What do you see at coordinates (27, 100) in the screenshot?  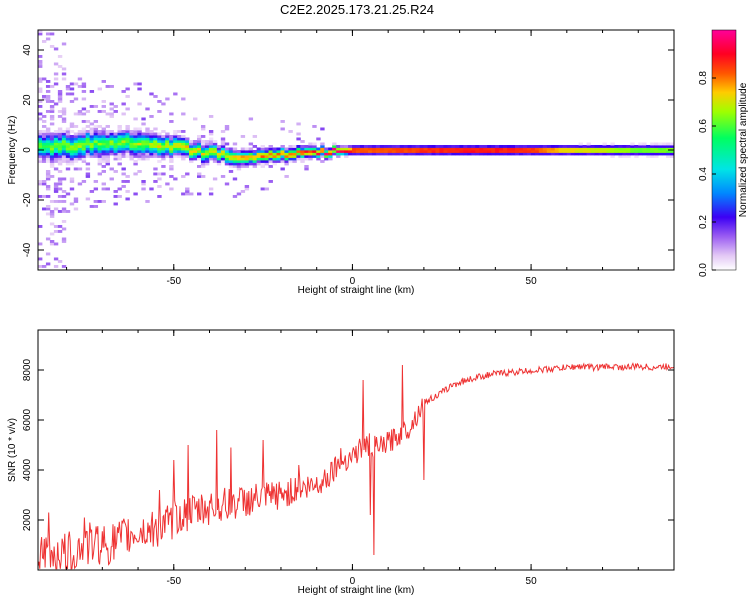 I see `spectrogram-ytick-label: 20` at bounding box center [27, 100].